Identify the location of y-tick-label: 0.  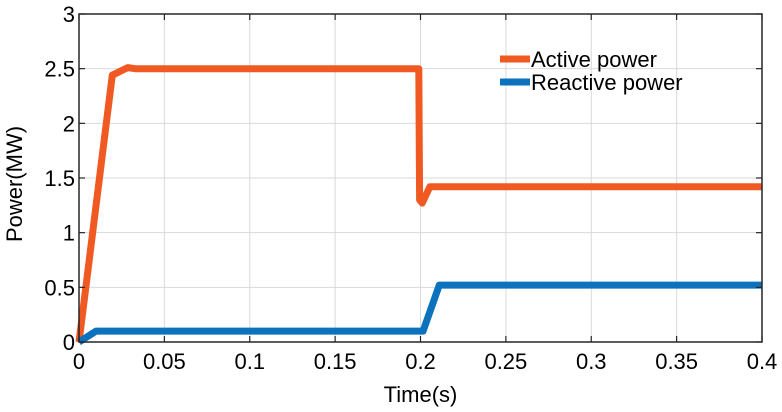
(69, 342).